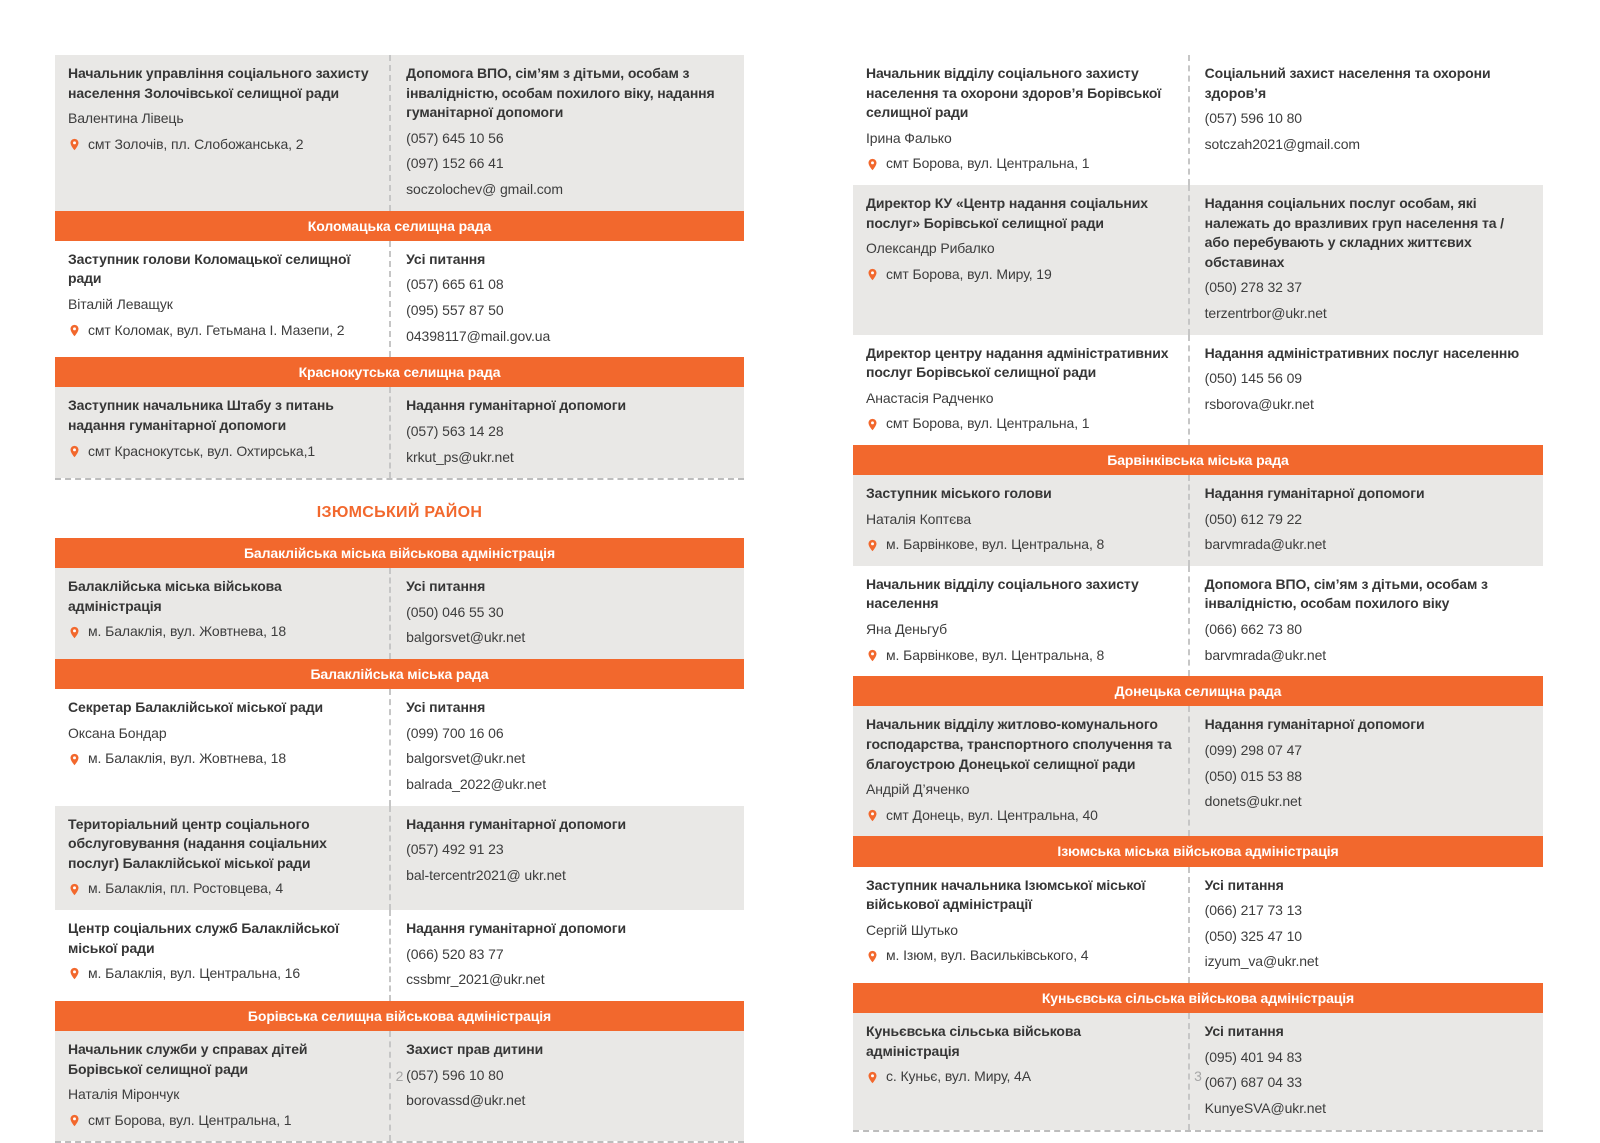  I want to click on page-number: 2, so click(399, 1076).